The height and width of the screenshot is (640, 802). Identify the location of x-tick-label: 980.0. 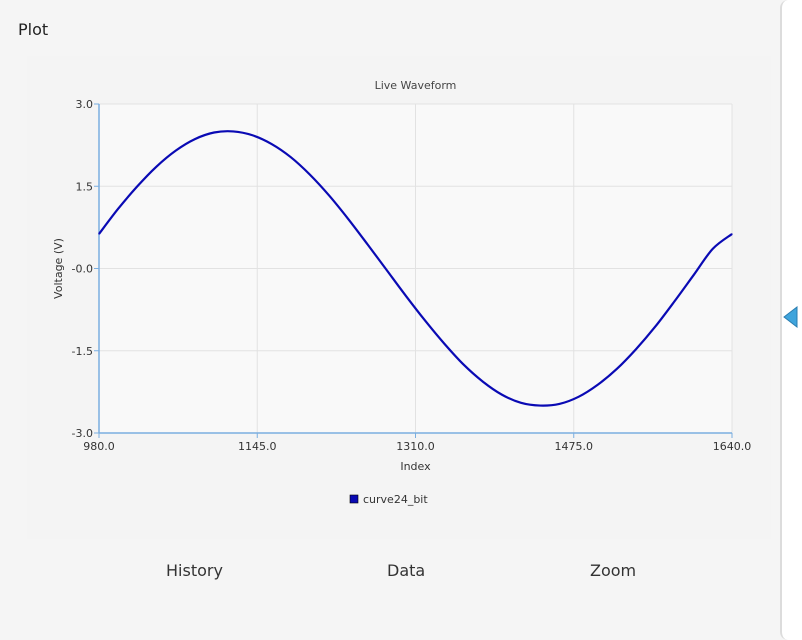
(99, 446).